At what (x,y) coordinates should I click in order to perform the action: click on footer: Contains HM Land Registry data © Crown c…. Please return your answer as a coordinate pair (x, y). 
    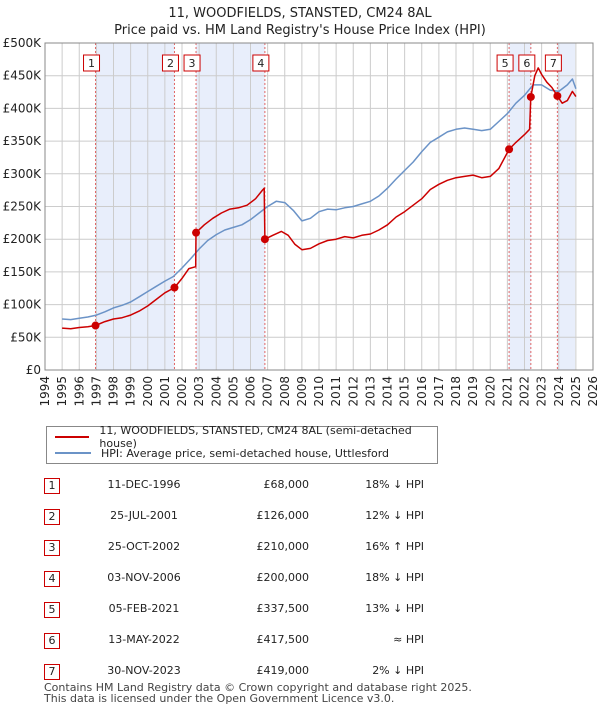
    Looking at the image, I should click on (258, 693).